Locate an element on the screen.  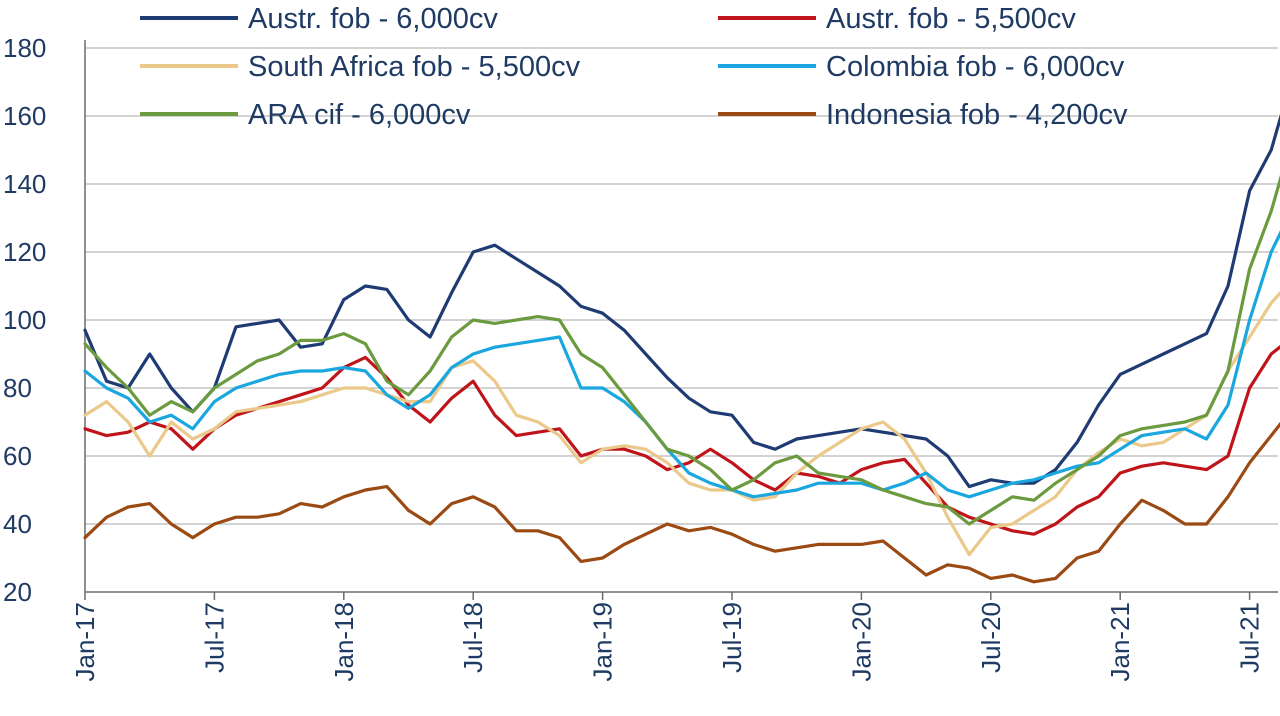
x-tick-label: Jan-18 is located at coordinates (344, 642).